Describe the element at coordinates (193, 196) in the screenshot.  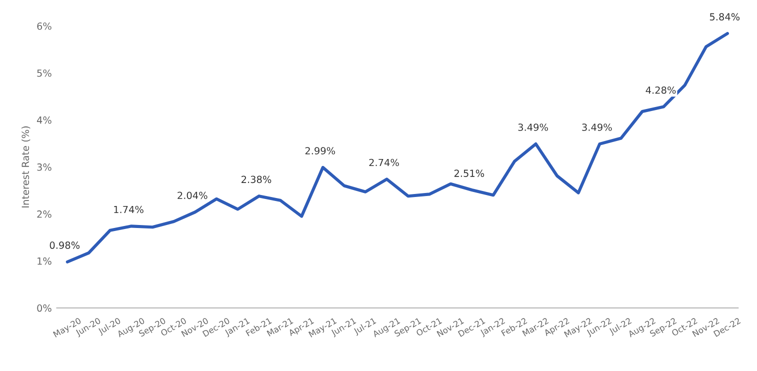
I see `data-label: 2.04%` at that location.